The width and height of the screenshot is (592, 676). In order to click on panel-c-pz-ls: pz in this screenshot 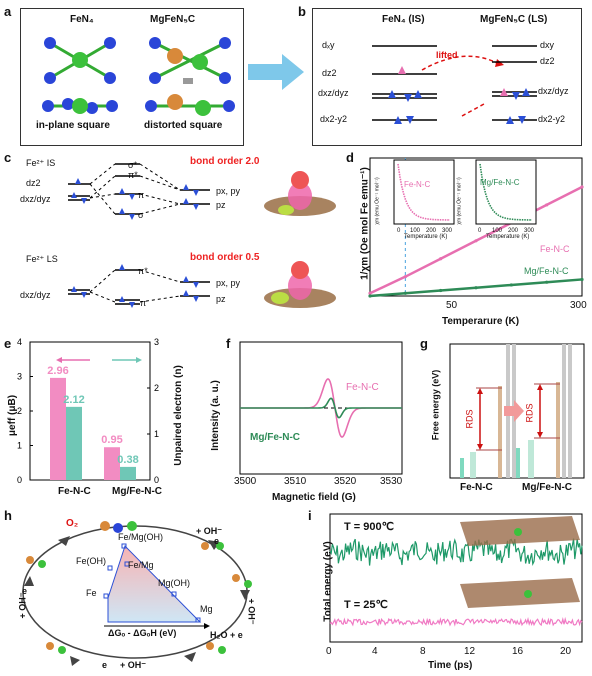, I will do `click(221, 299)`.